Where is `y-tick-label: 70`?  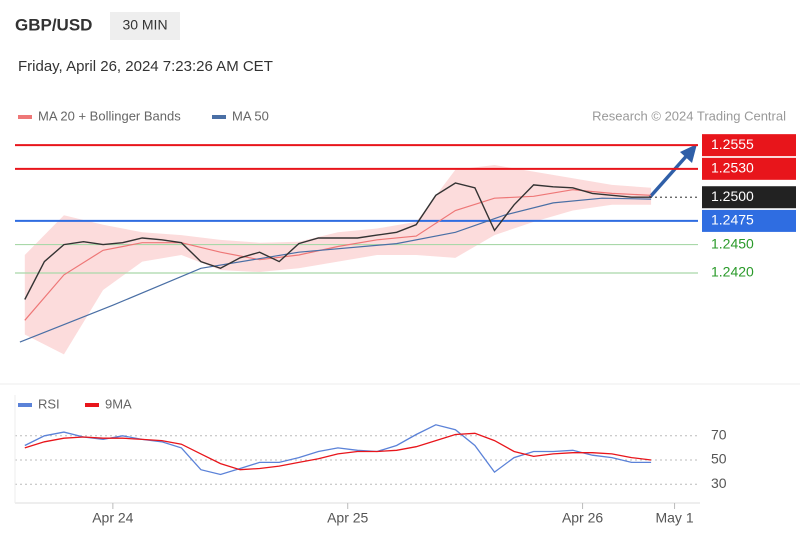 y-tick-label: 70 is located at coordinates (719, 434).